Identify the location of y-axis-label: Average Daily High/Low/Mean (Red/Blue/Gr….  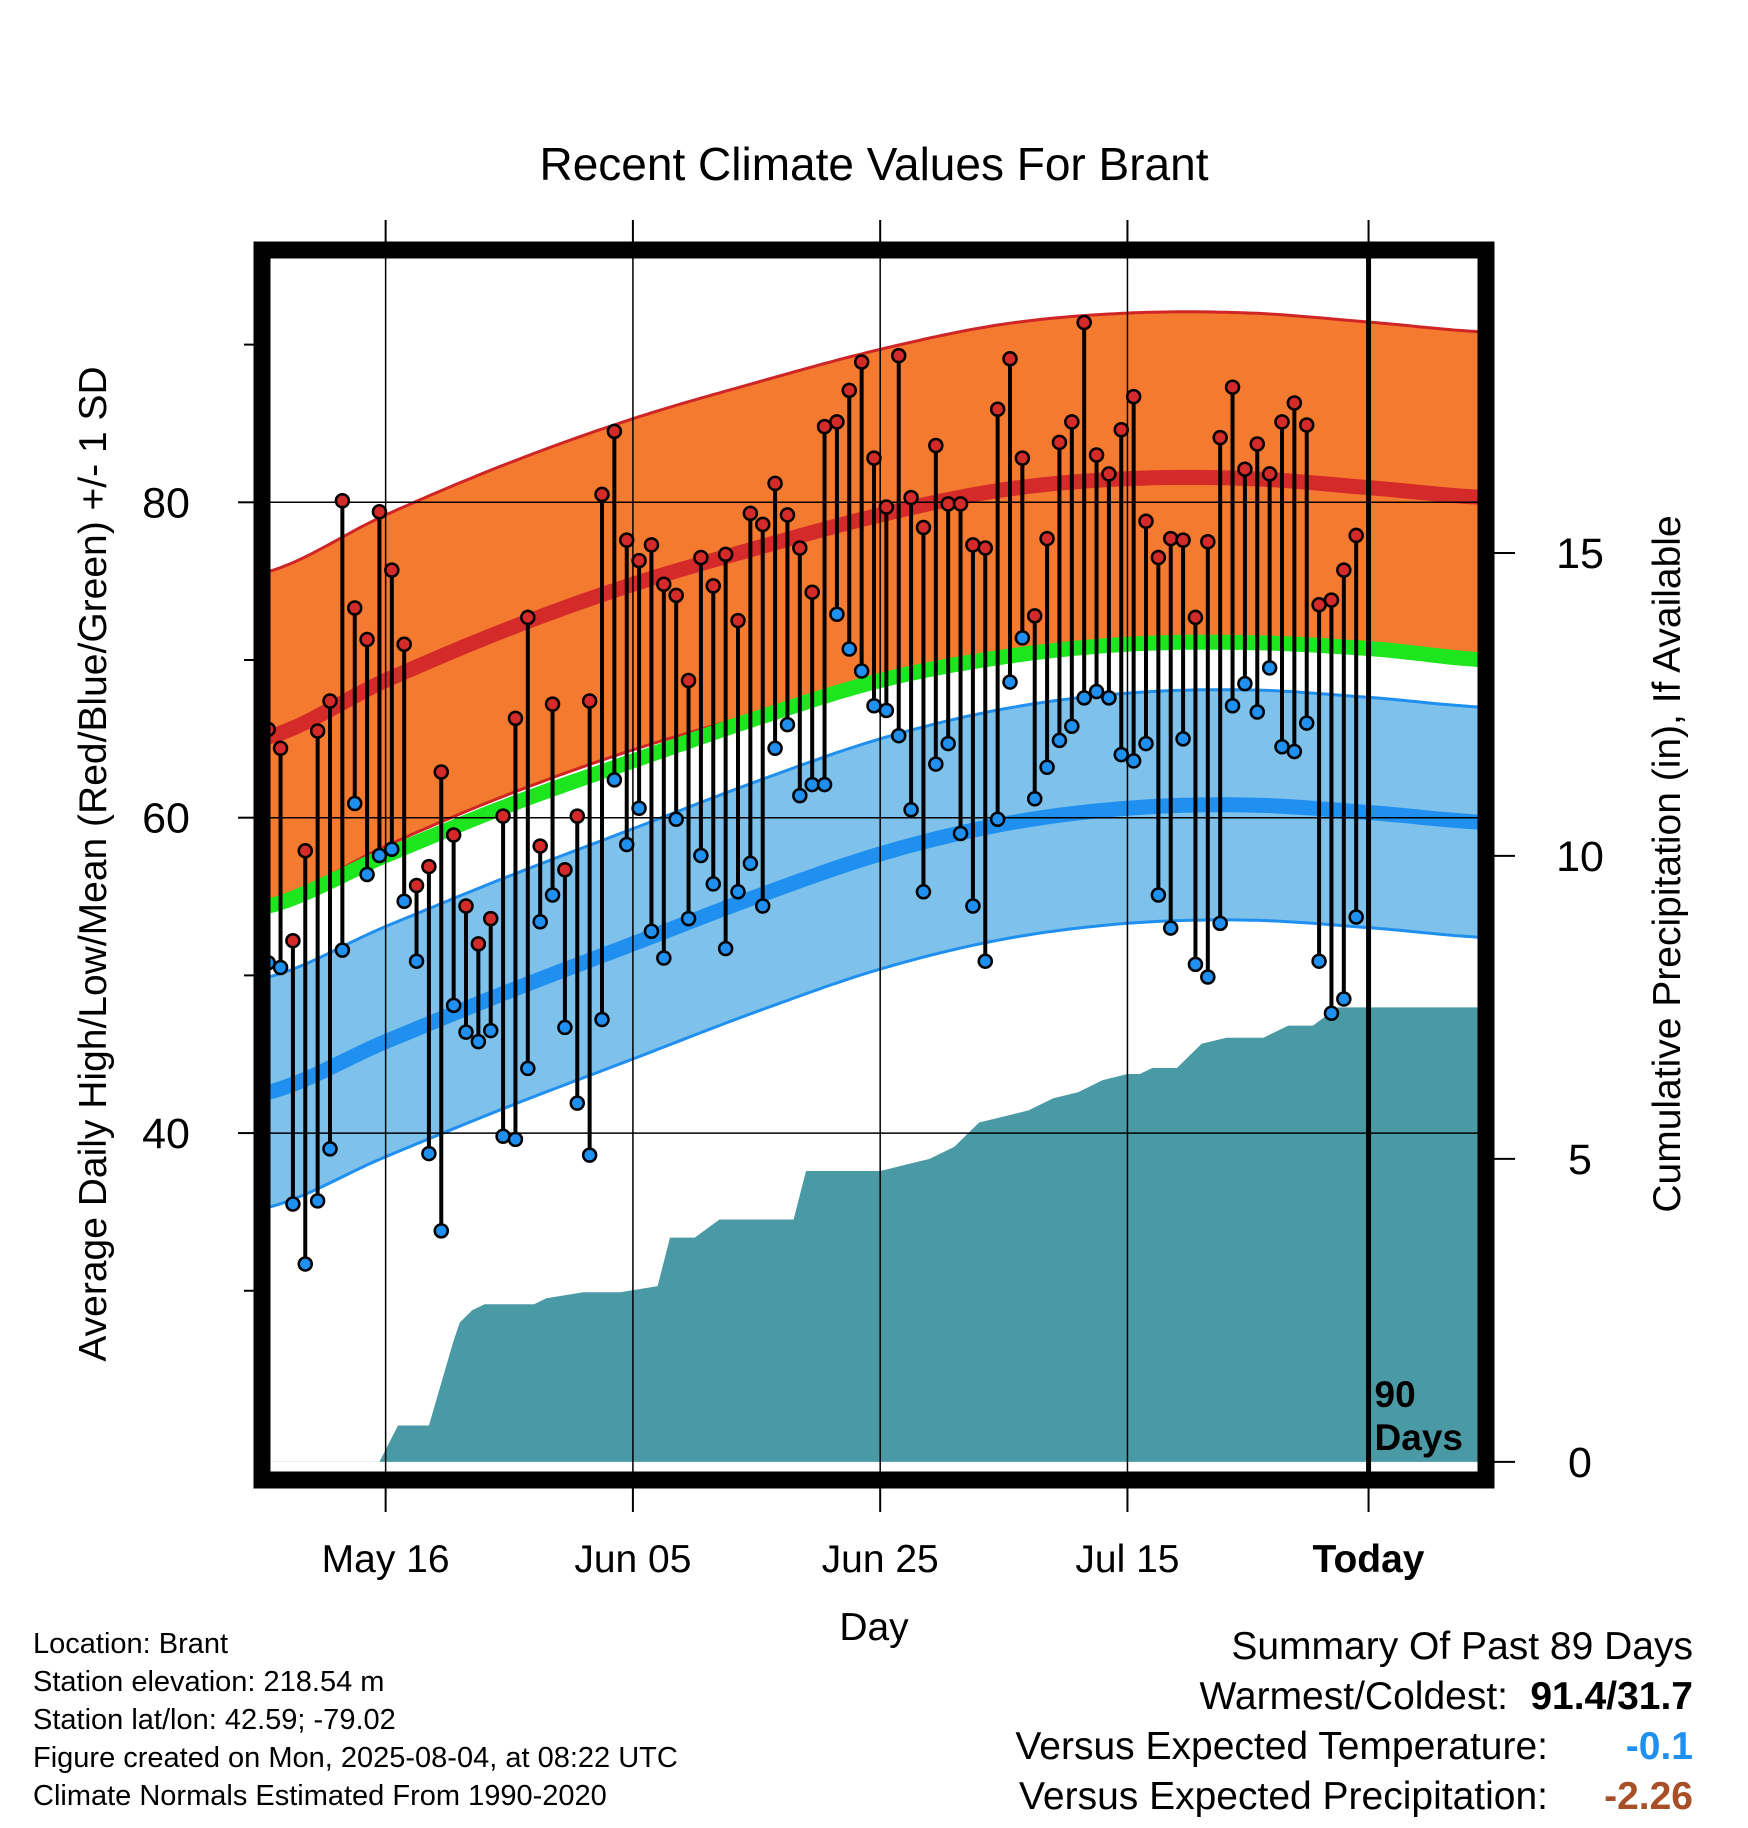
(93, 863).